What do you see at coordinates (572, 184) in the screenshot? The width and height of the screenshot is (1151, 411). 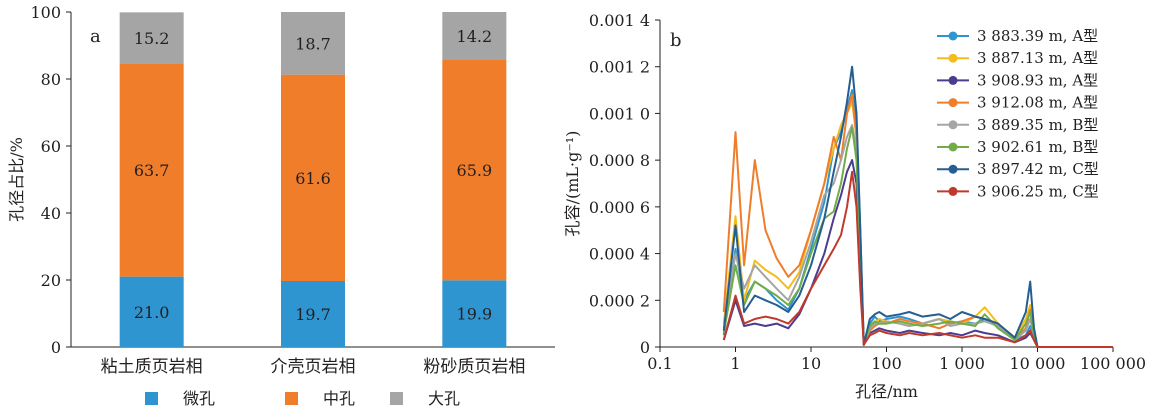 I see `y-axis-label: 孔容/(mL·g⁻¹)` at bounding box center [572, 184].